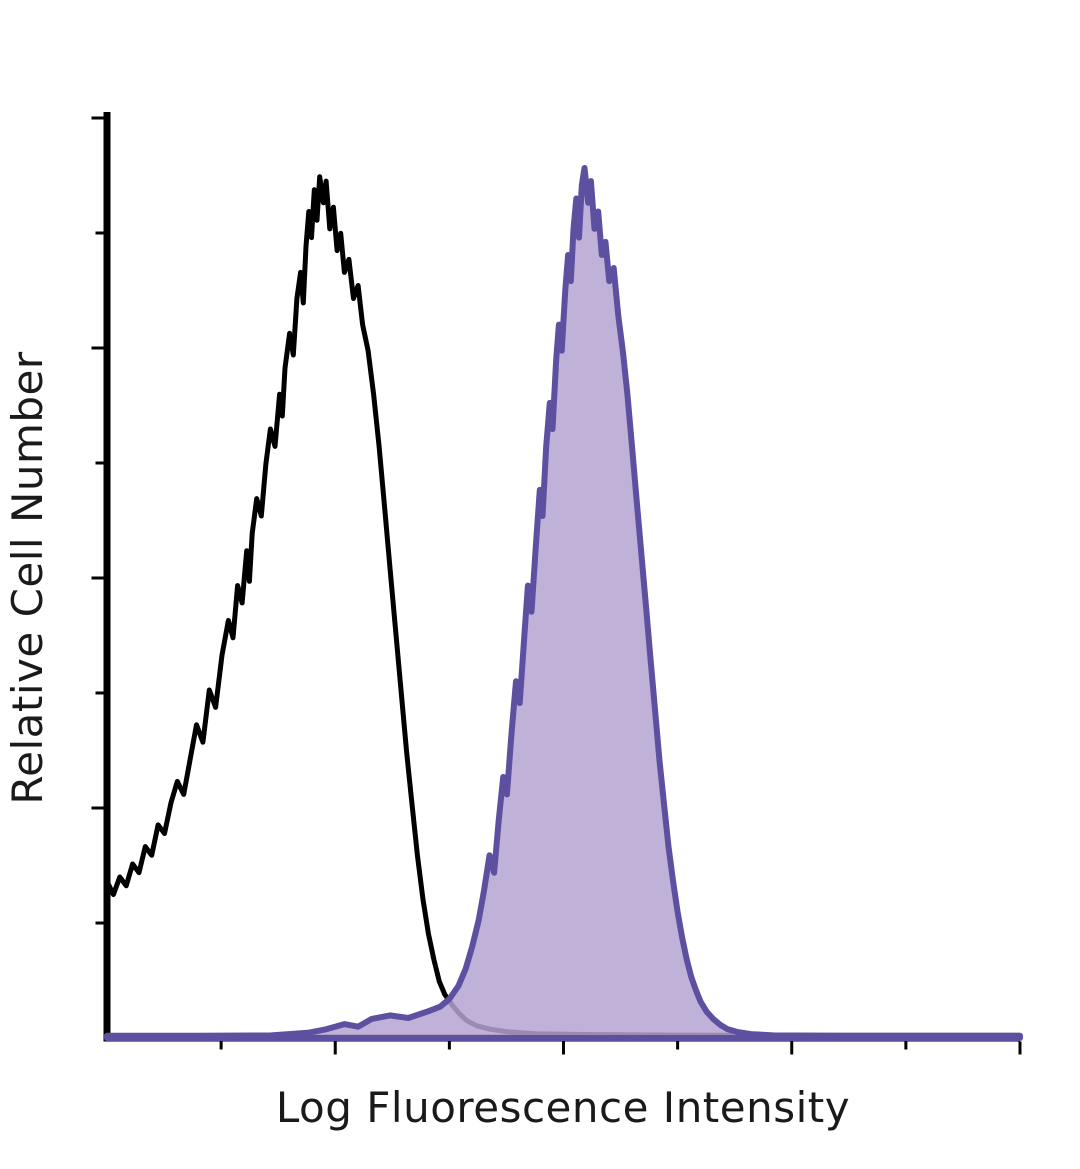 The height and width of the screenshot is (1169, 1080). Describe the element at coordinates (27, 578) in the screenshot. I see `y-axis-label: Relative Cell Number` at that location.